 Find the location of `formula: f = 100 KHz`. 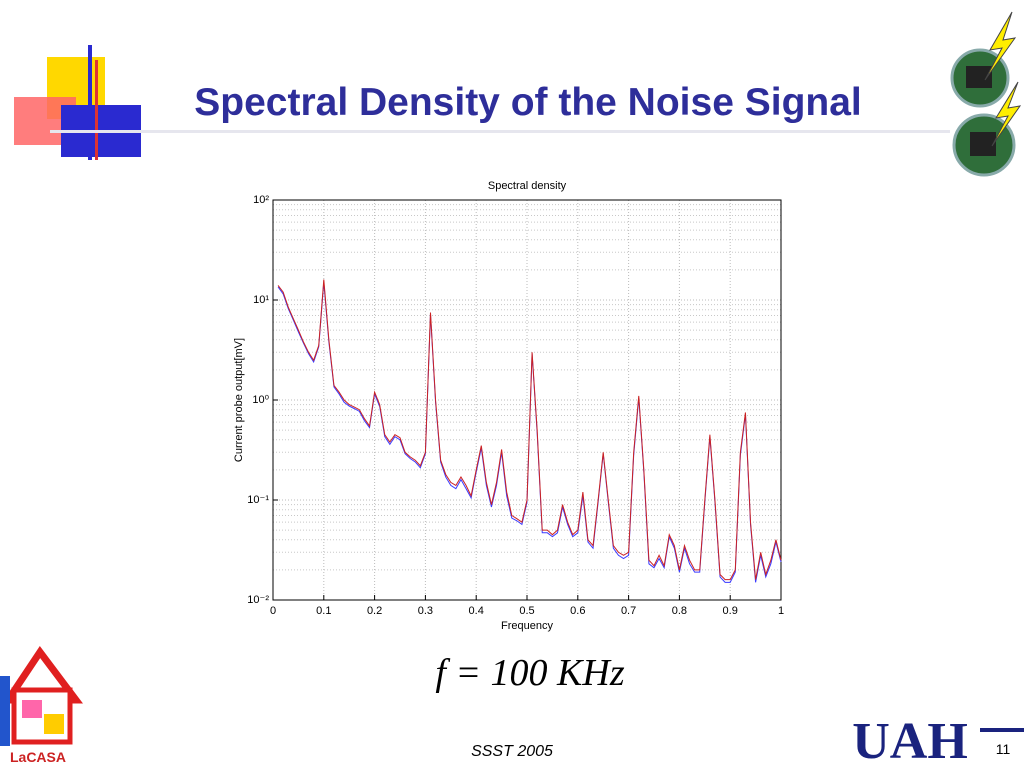

formula: f = 100 KHz is located at coordinates (529, 673).